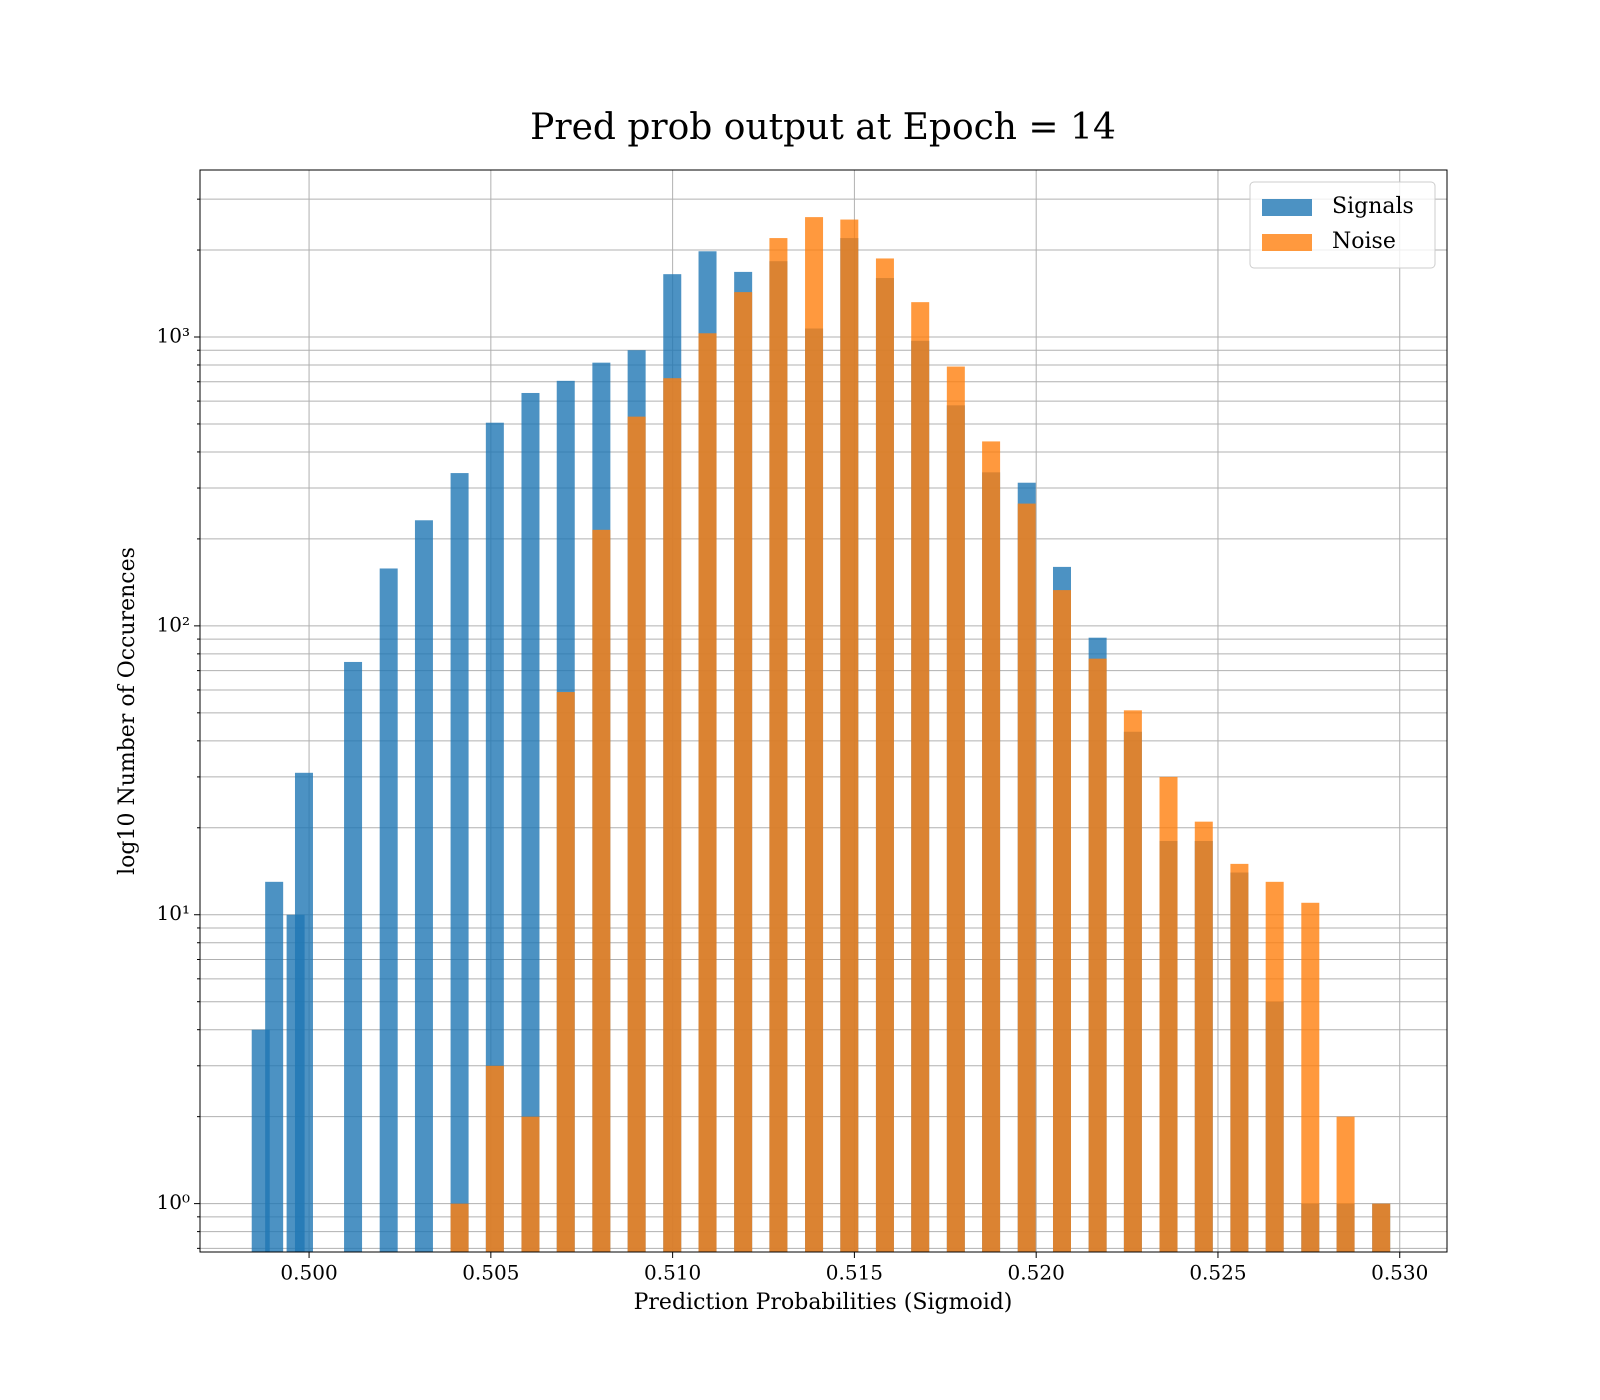 The height and width of the screenshot is (1400, 1600). I want to click on chart-title: Pred prob output at Epoch = 14, so click(823, 127).